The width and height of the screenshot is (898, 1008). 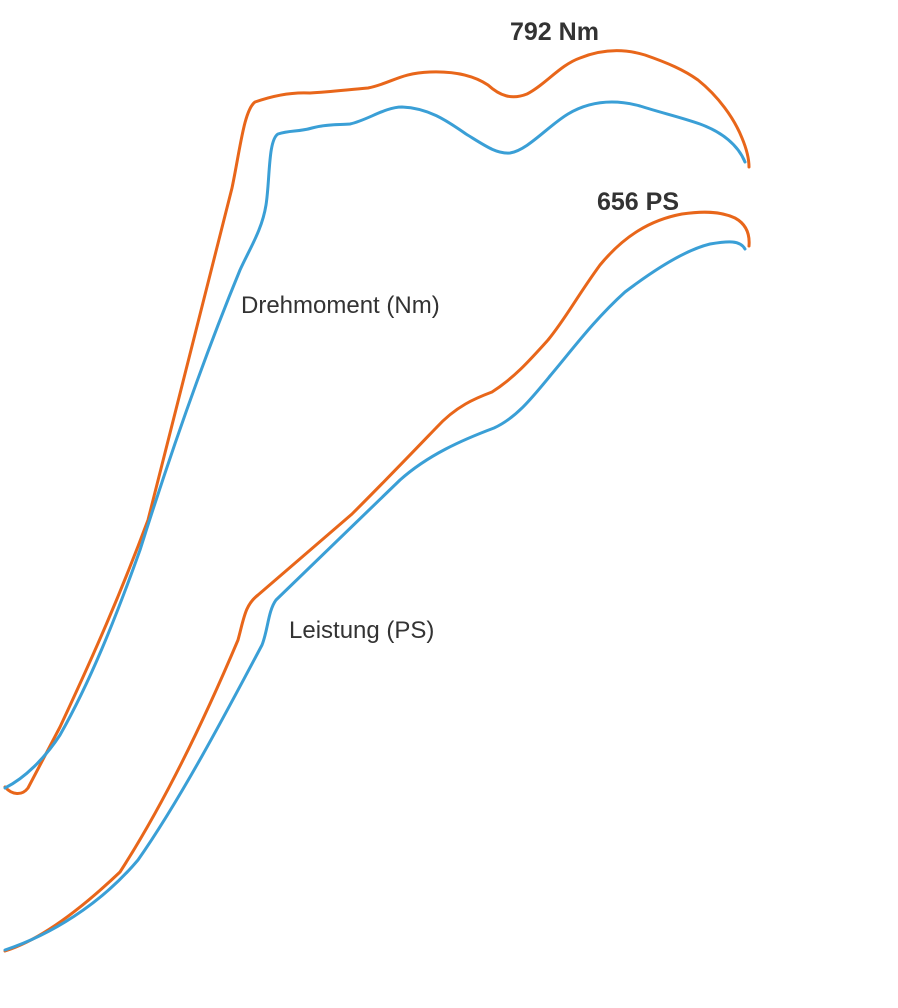 I want to click on power-peak-label: 656 PS, so click(x=638, y=202).